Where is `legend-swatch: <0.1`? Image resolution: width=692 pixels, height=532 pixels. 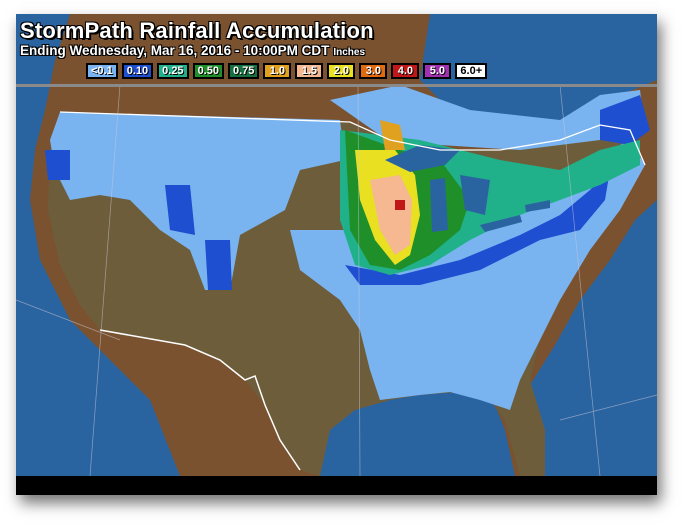 legend-swatch: <0.1 is located at coordinates (102, 71).